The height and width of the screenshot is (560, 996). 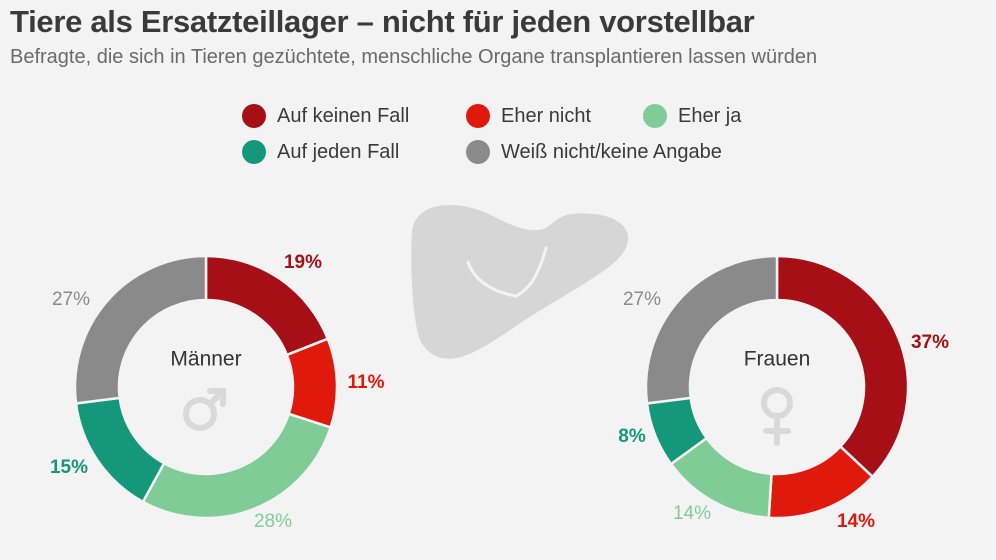 I want to click on data-label-frauen-eher-ja: 14%, so click(x=692, y=513).